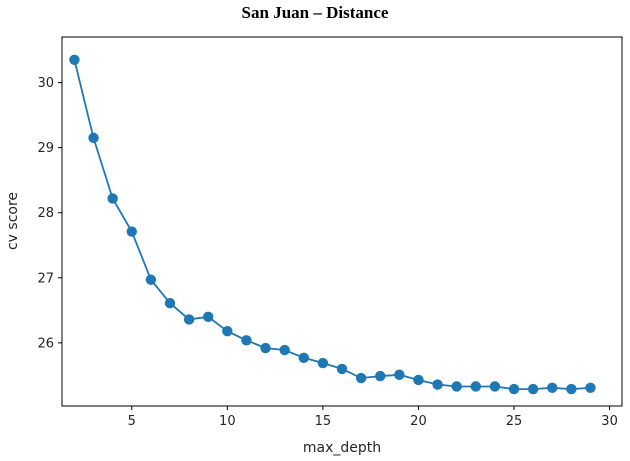  What do you see at coordinates (323, 421) in the screenshot?
I see `x-tick-label: 15` at bounding box center [323, 421].